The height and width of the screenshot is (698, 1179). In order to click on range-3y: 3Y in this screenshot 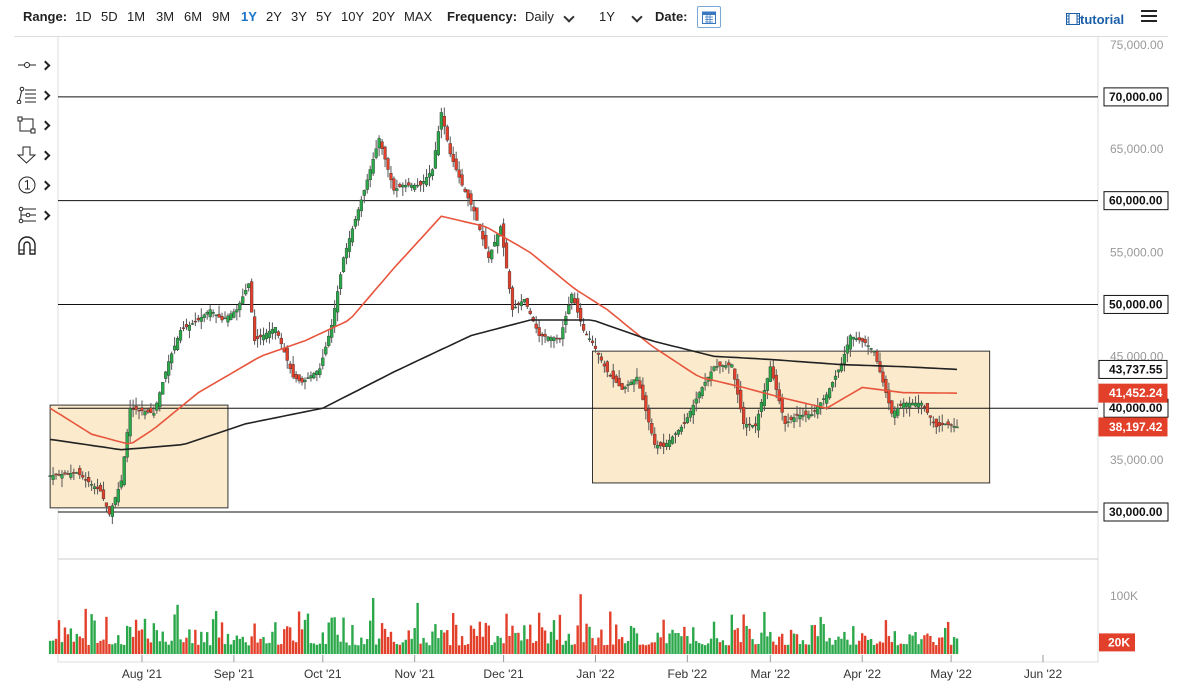, I will do `click(299, 16)`.